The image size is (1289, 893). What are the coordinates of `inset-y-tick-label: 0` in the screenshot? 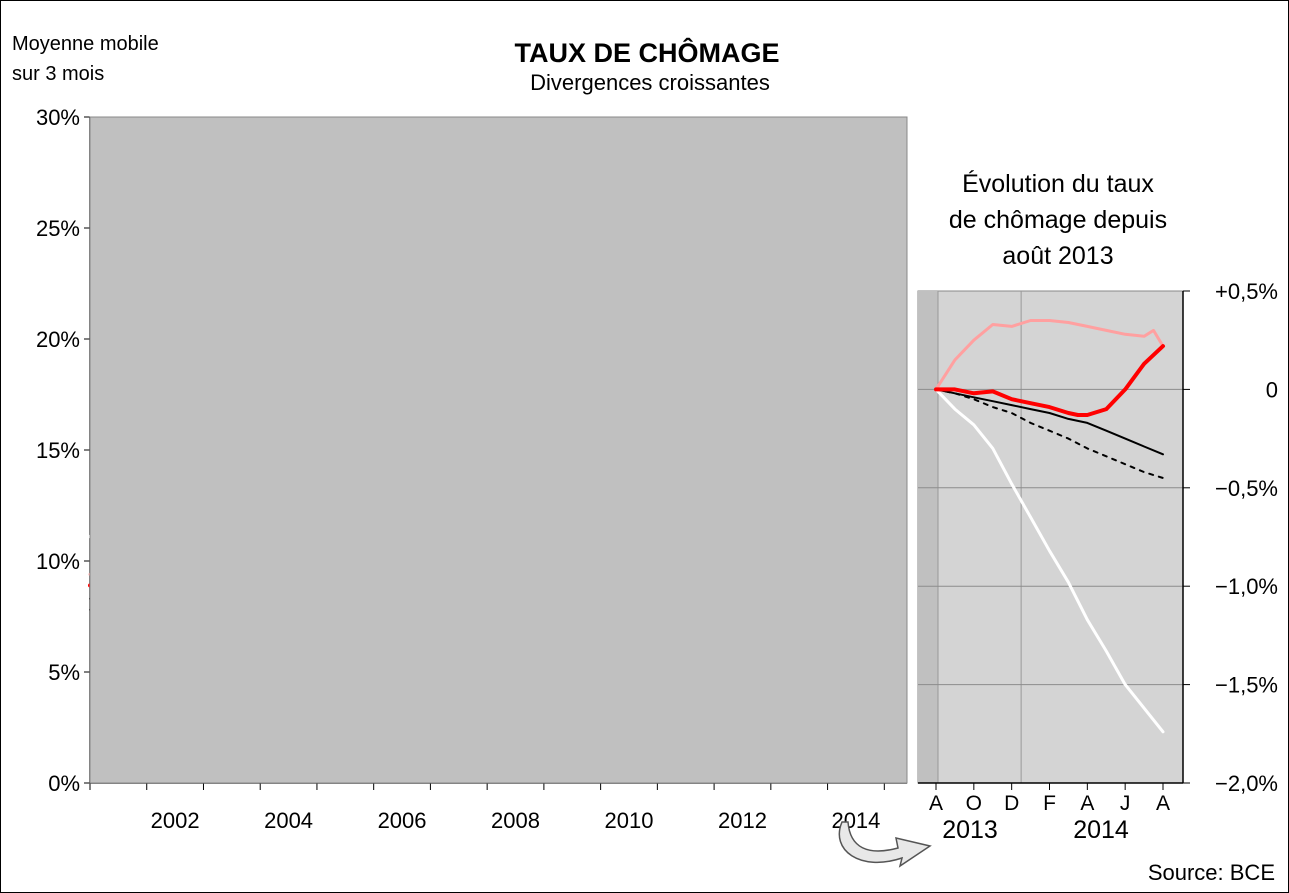 It's located at (1272, 389).